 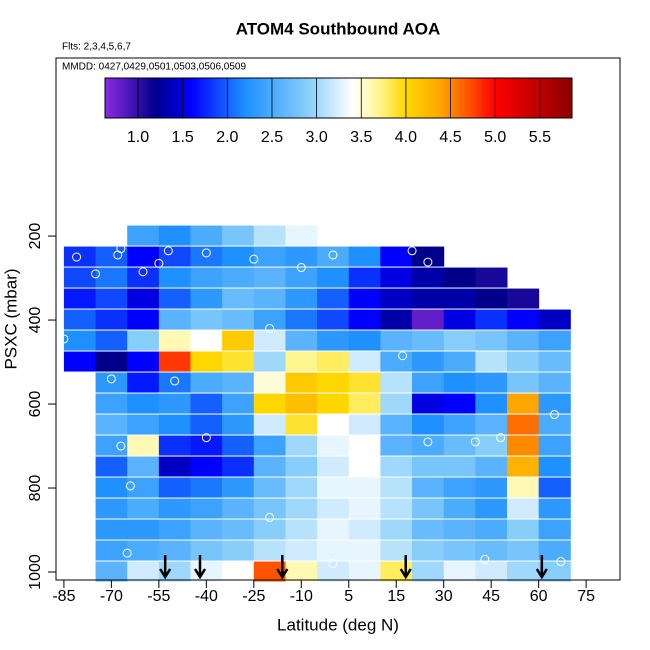 What do you see at coordinates (406, 137) in the screenshot?
I see `colorbar-tick-label: 4.0` at bounding box center [406, 137].